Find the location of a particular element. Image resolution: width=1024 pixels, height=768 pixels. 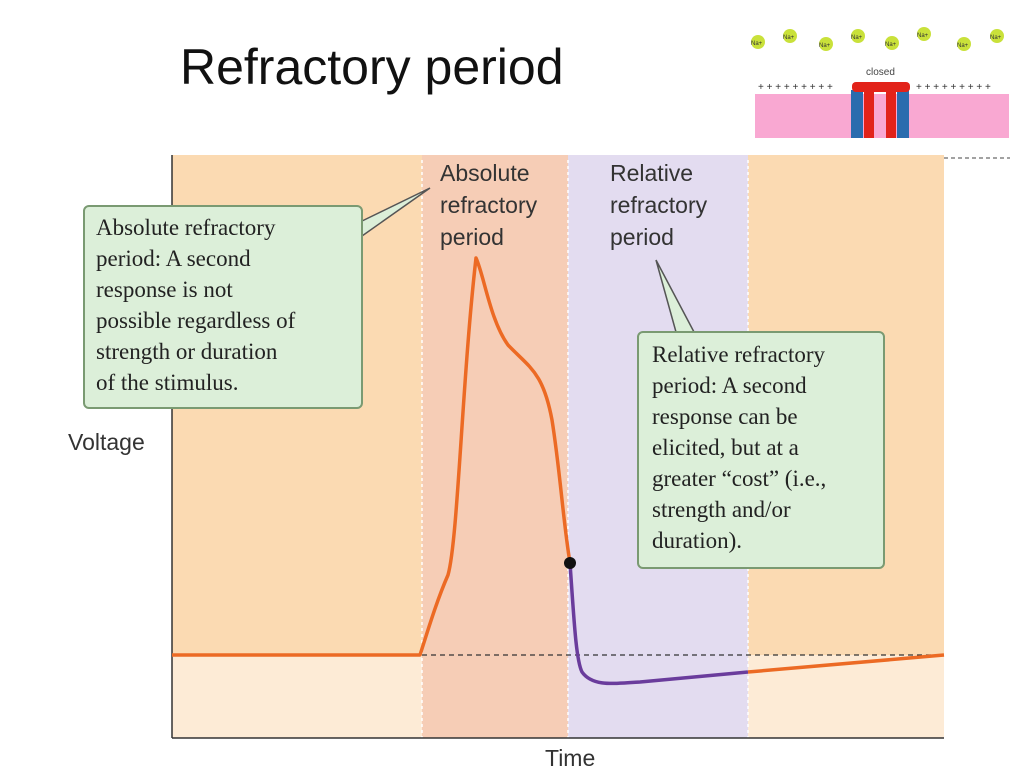

y-axis-label: Voltage is located at coordinates (106, 442).